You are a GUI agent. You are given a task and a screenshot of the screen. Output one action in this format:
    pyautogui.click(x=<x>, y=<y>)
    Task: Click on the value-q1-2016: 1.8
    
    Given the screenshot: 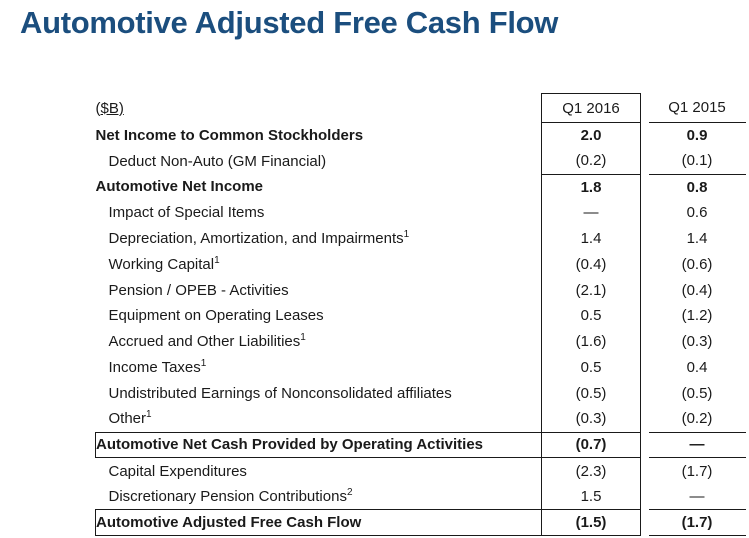 What is the action you would take?
    pyautogui.click(x=591, y=187)
    